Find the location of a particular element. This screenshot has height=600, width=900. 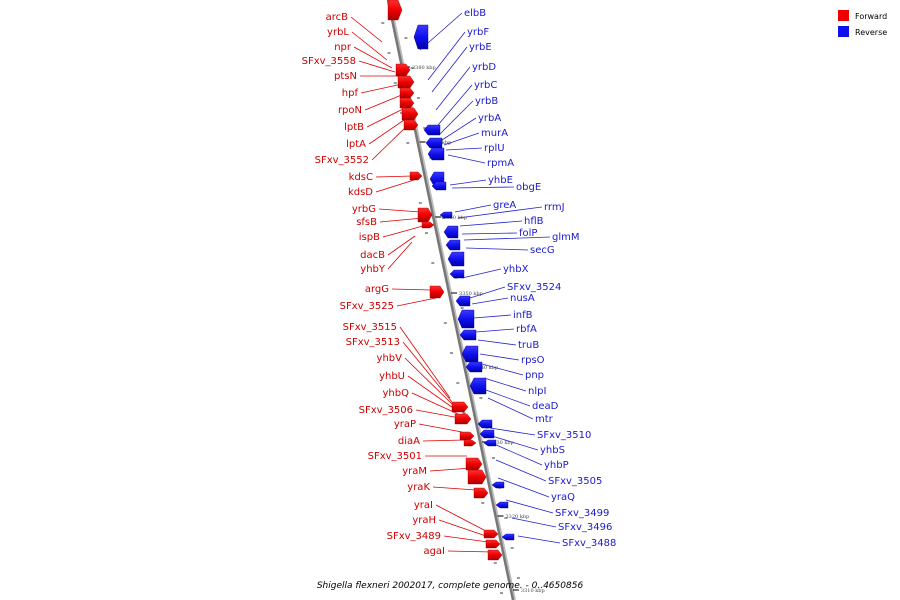

reverse-gene-label: SFxv_3496 is located at coordinates (585, 527).